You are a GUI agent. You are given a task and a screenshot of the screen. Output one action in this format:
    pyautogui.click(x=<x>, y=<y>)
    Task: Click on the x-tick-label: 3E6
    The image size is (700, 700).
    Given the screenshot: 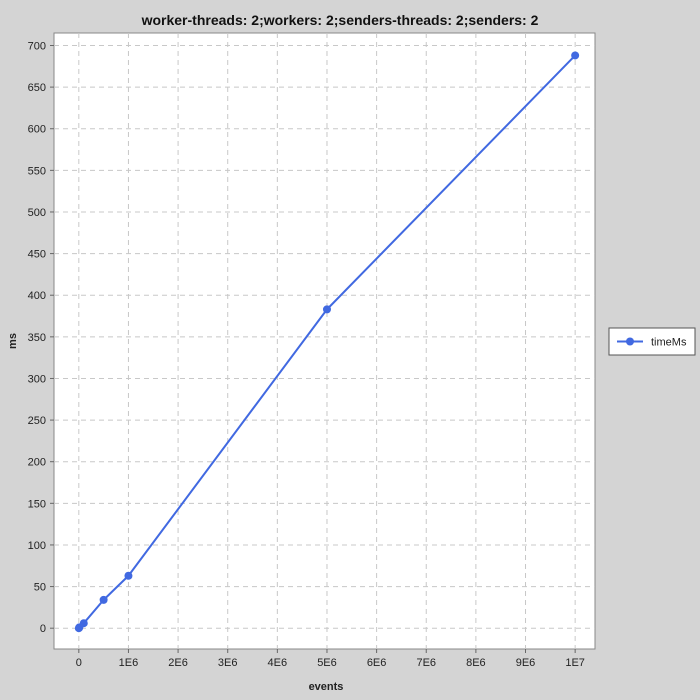 What is the action you would take?
    pyautogui.click(x=228, y=663)
    